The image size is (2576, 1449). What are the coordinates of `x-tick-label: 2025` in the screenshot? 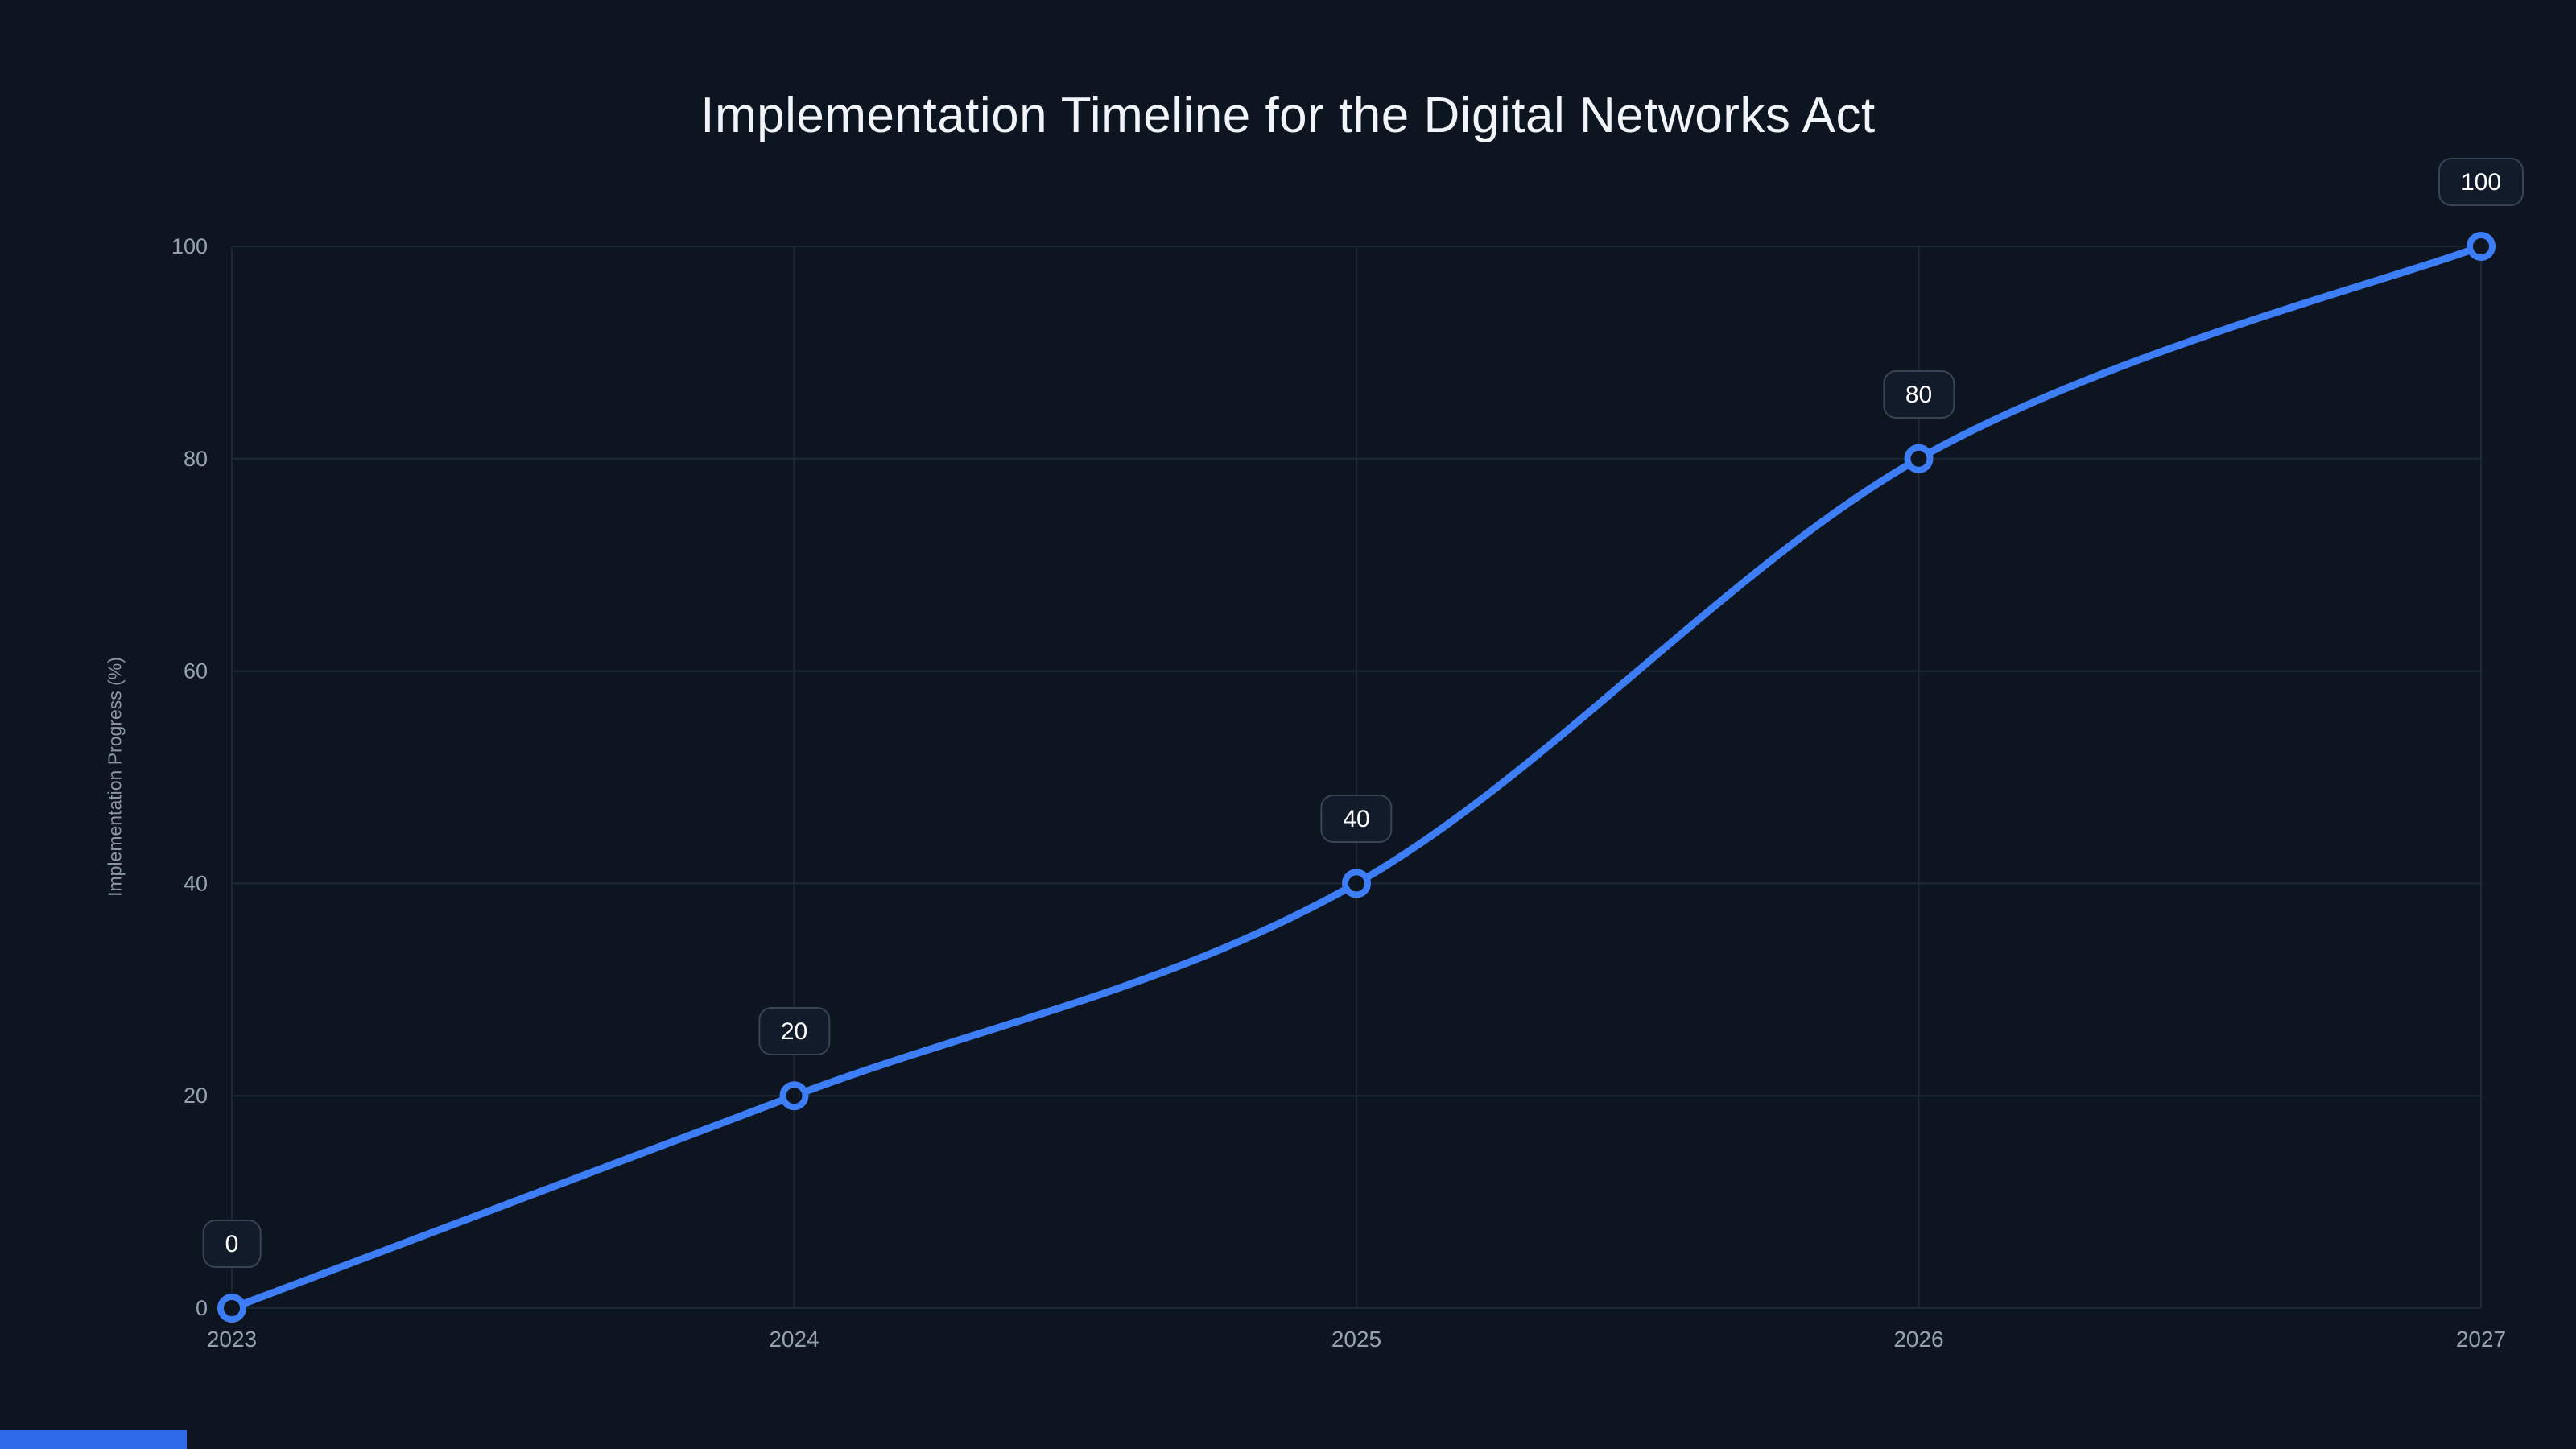 It's located at (1356, 1339).